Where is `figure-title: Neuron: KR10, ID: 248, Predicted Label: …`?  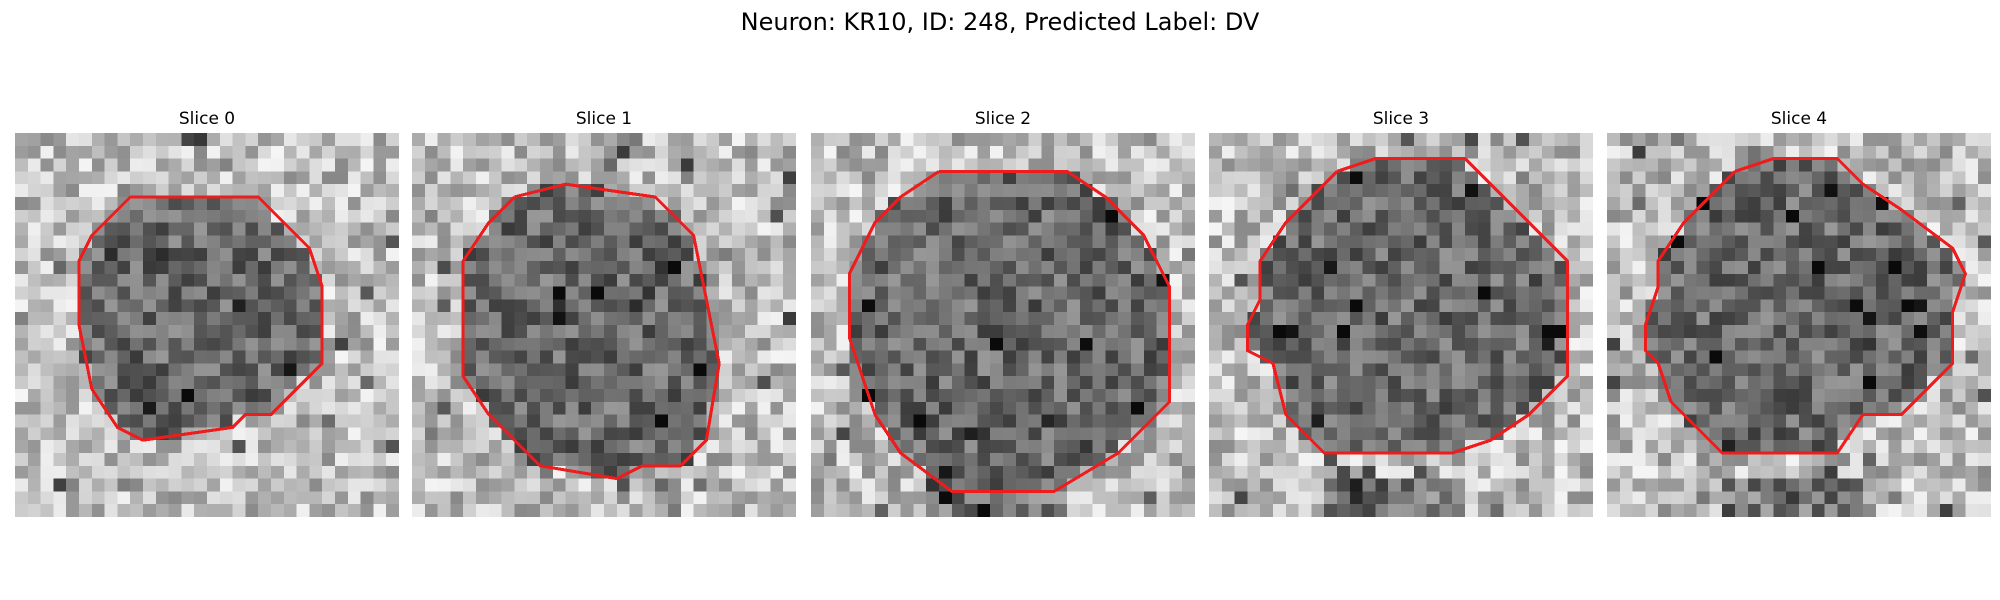
figure-title: Neuron: KR10, ID: 248, Predicted Label: … is located at coordinates (1000, 22).